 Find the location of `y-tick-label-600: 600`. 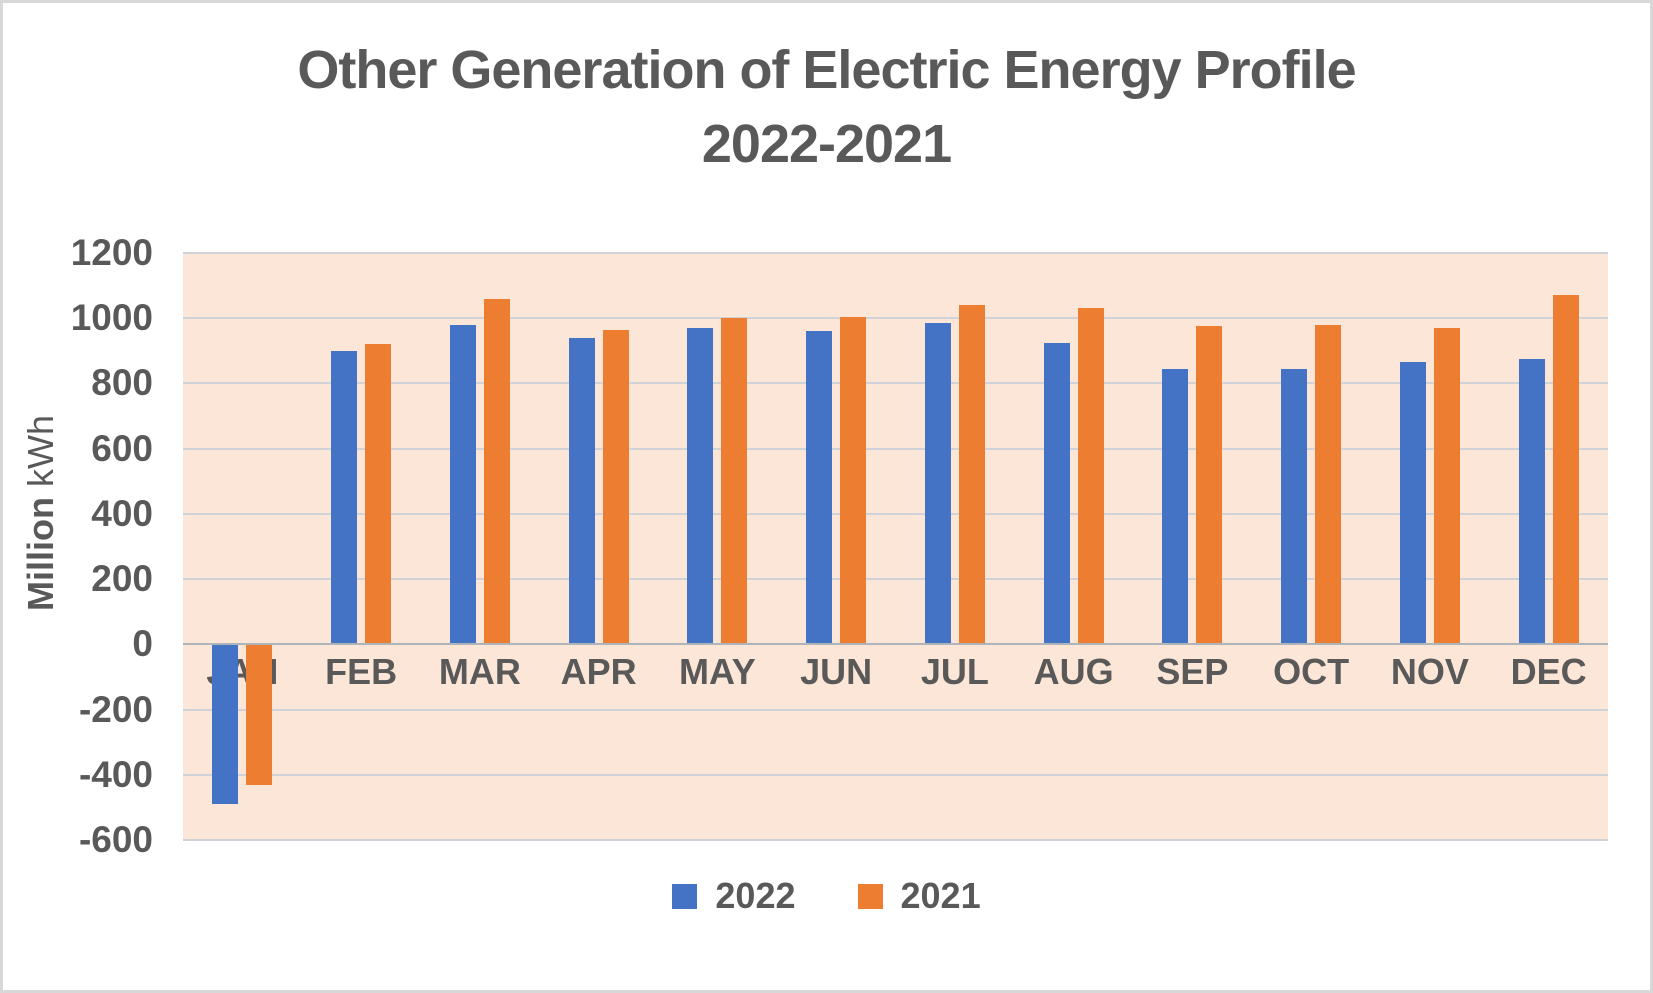

y-tick-label-600: 600 is located at coordinates (122, 448).